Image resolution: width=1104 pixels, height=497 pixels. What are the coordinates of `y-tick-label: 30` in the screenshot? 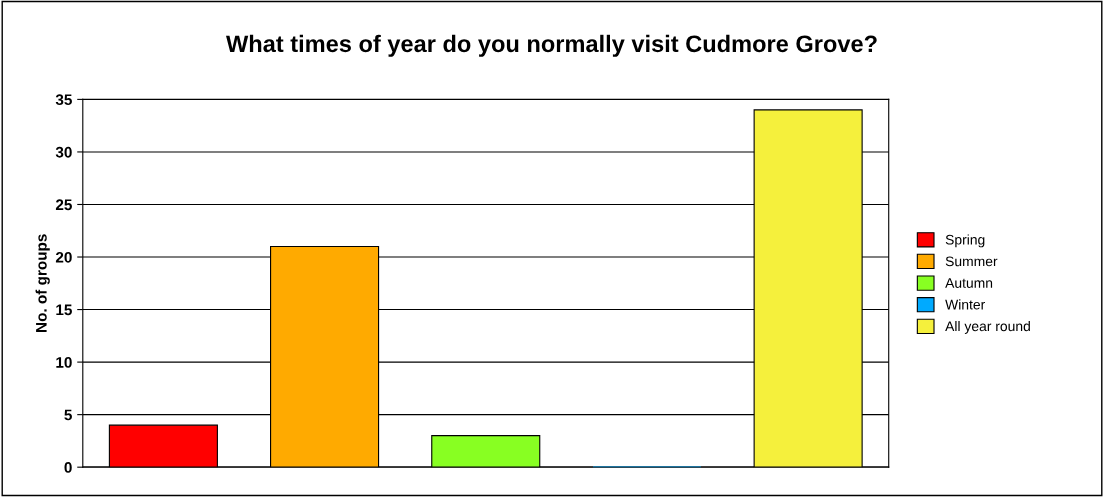 It's located at (63, 152).